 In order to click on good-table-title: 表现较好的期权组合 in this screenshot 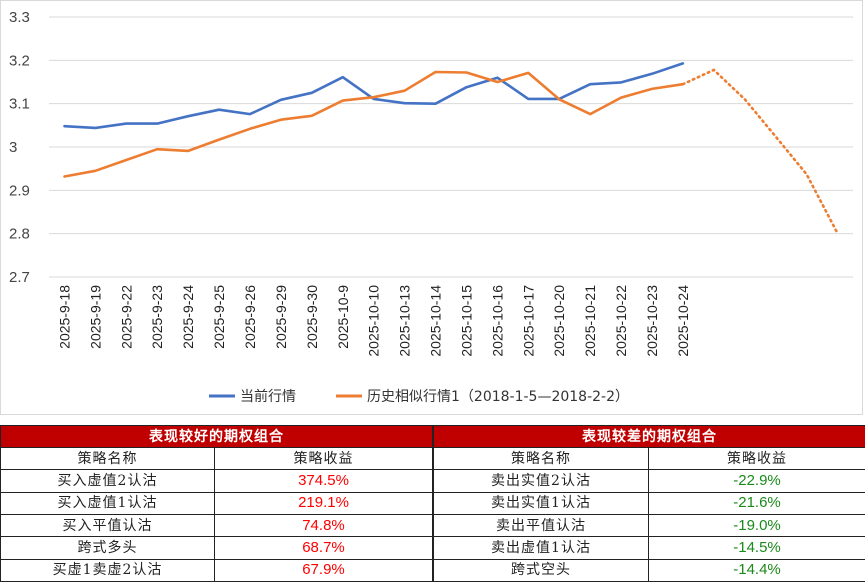, I will do `click(216, 436)`.